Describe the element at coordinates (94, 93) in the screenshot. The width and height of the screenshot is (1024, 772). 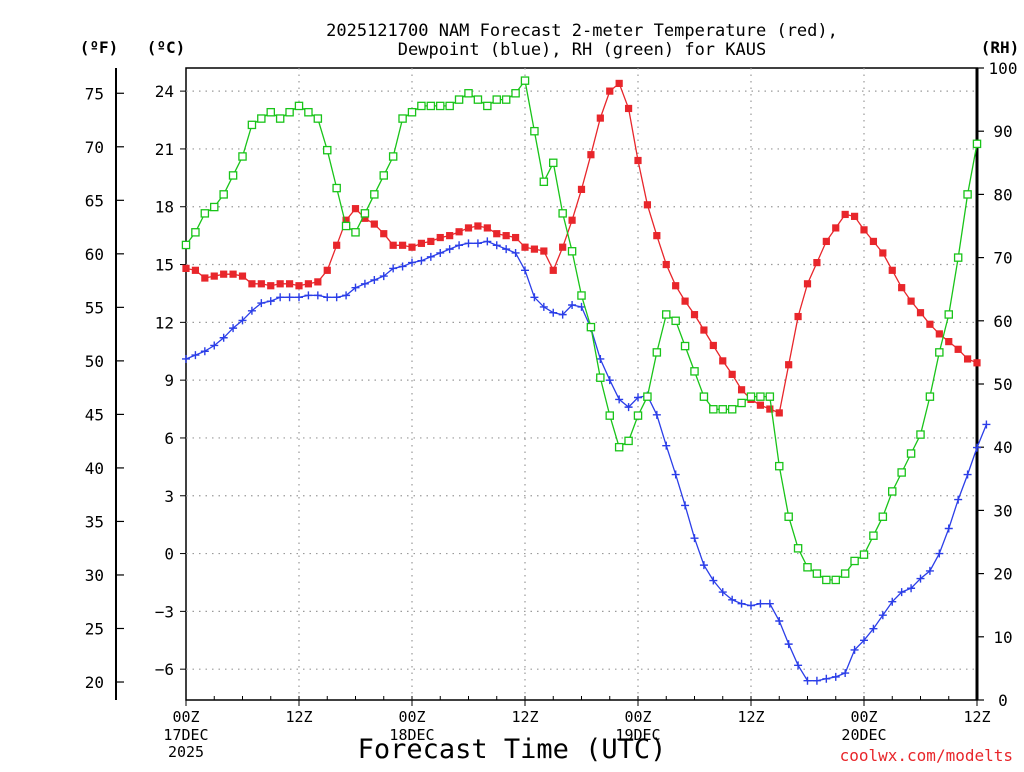
I see `fahrenheit-tick-label: 75` at that location.